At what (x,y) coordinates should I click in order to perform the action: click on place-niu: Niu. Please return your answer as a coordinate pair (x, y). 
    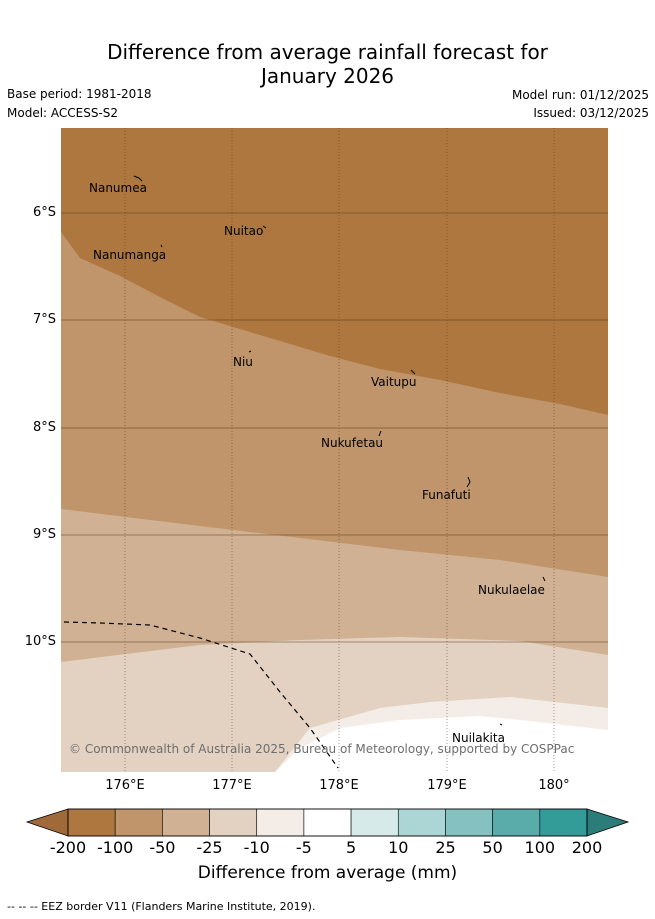
    Looking at the image, I should click on (243, 362).